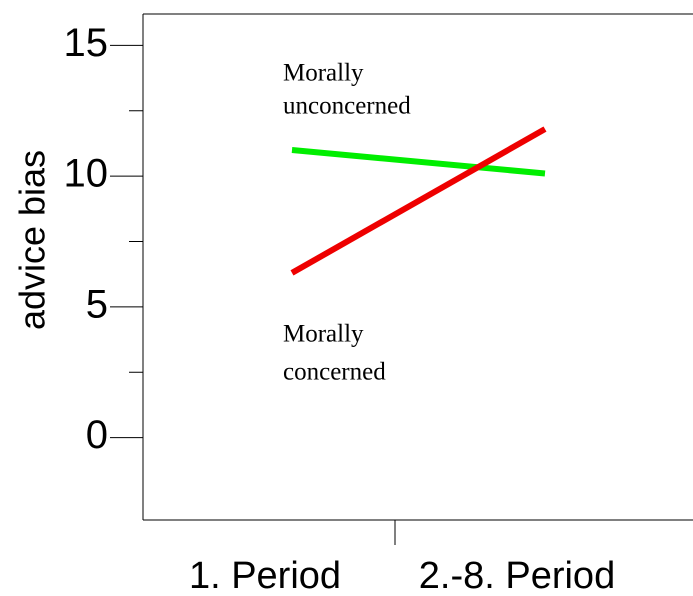  Describe the element at coordinates (517, 575) in the screenshot. I see `x-tick-label: 2.-8. Period` at that location.